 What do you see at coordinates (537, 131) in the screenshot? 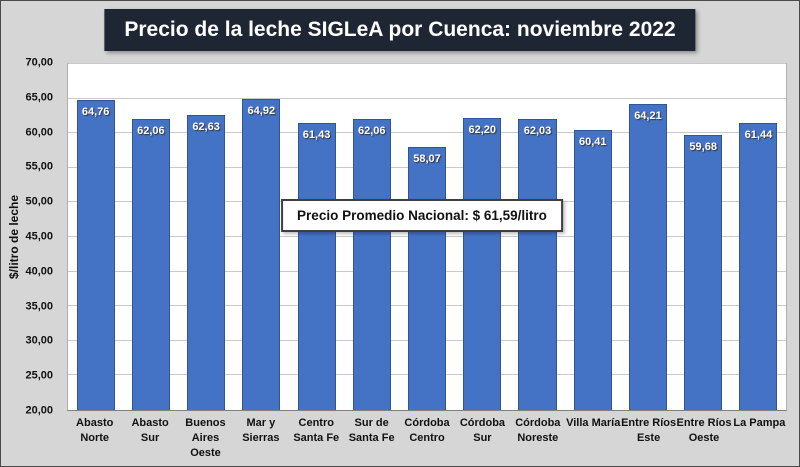
I see `bar-value-label: 62,03` at bounding box center [537, 131].